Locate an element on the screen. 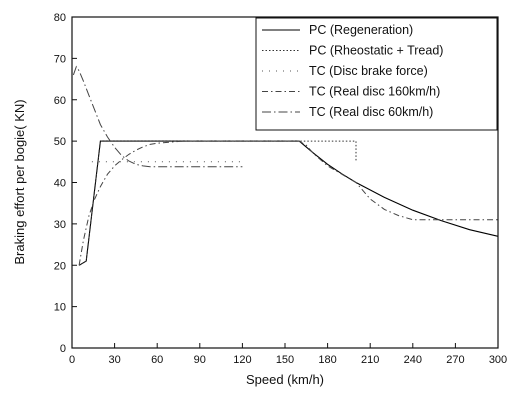 The height and width of the screenshot is (394, 515). y-tick-label-5: 50 is located at coordinates (60, 142).